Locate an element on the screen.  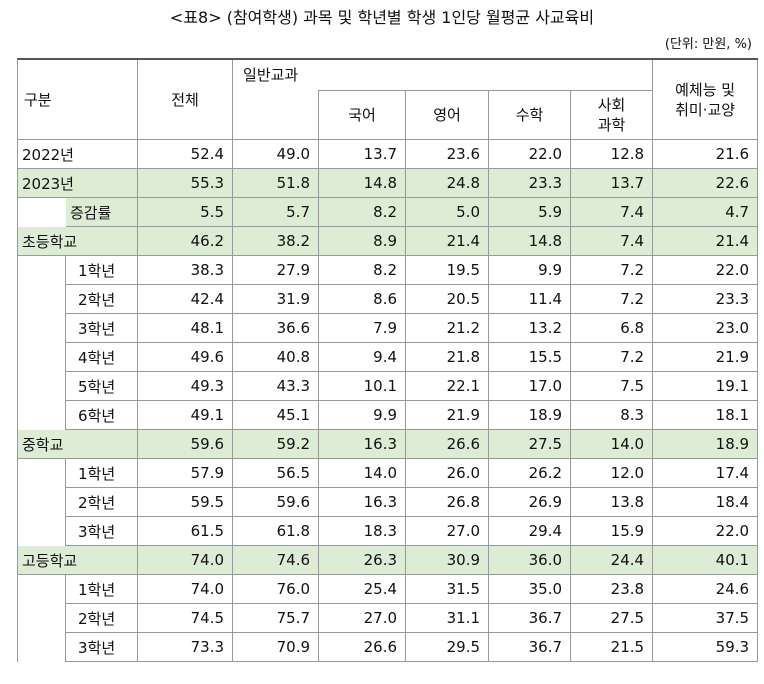
row-label: 4학년 is located at coordinates (102, 357).